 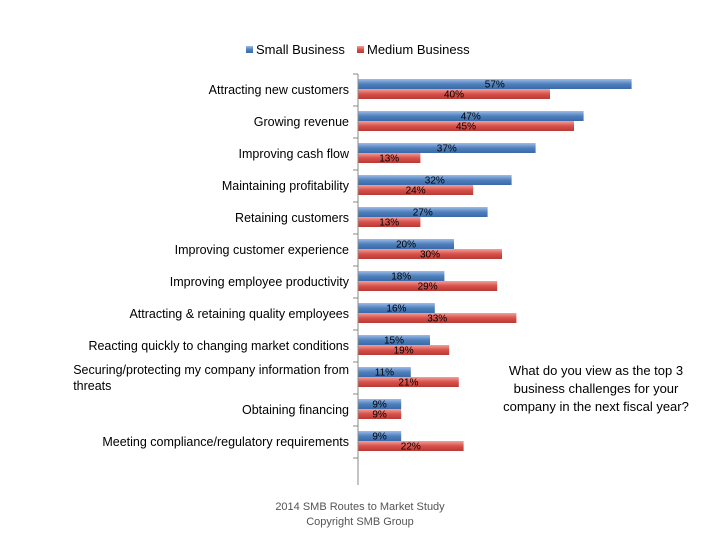 I want to click on bar-value-label: 37%, so click(x=447, y=149).